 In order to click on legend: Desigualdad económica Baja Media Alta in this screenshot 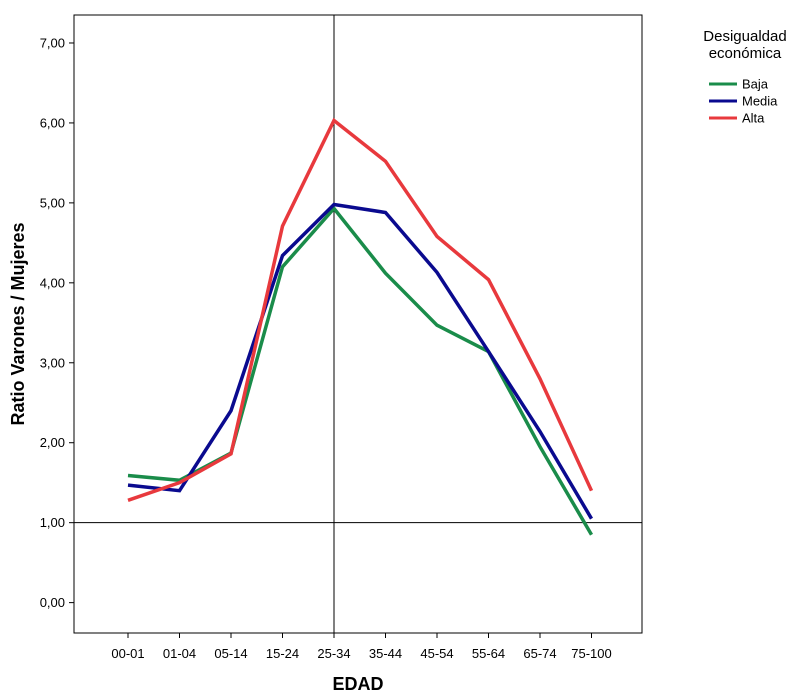, I will do `click(744, 77)`.